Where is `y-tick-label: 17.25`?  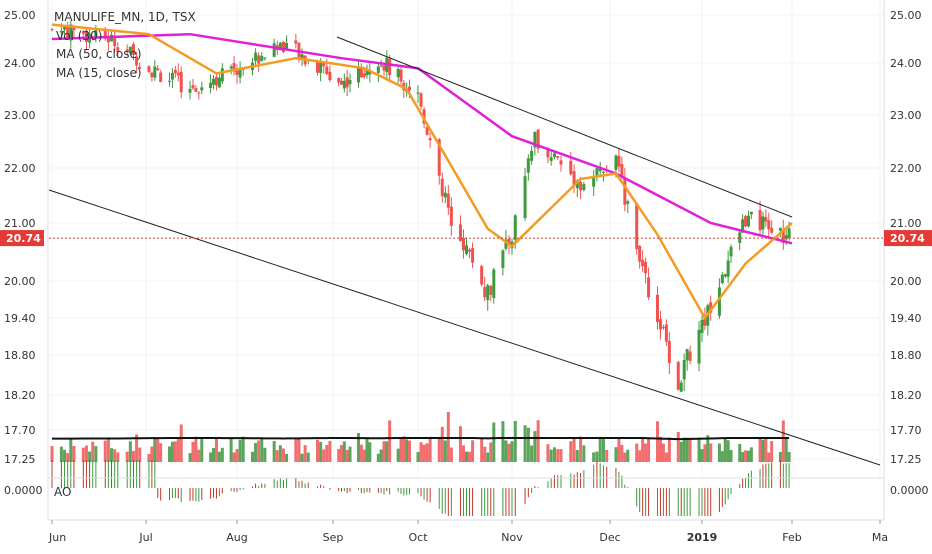
y-tick-label: 17.25 is located at coordinates (906, 459).